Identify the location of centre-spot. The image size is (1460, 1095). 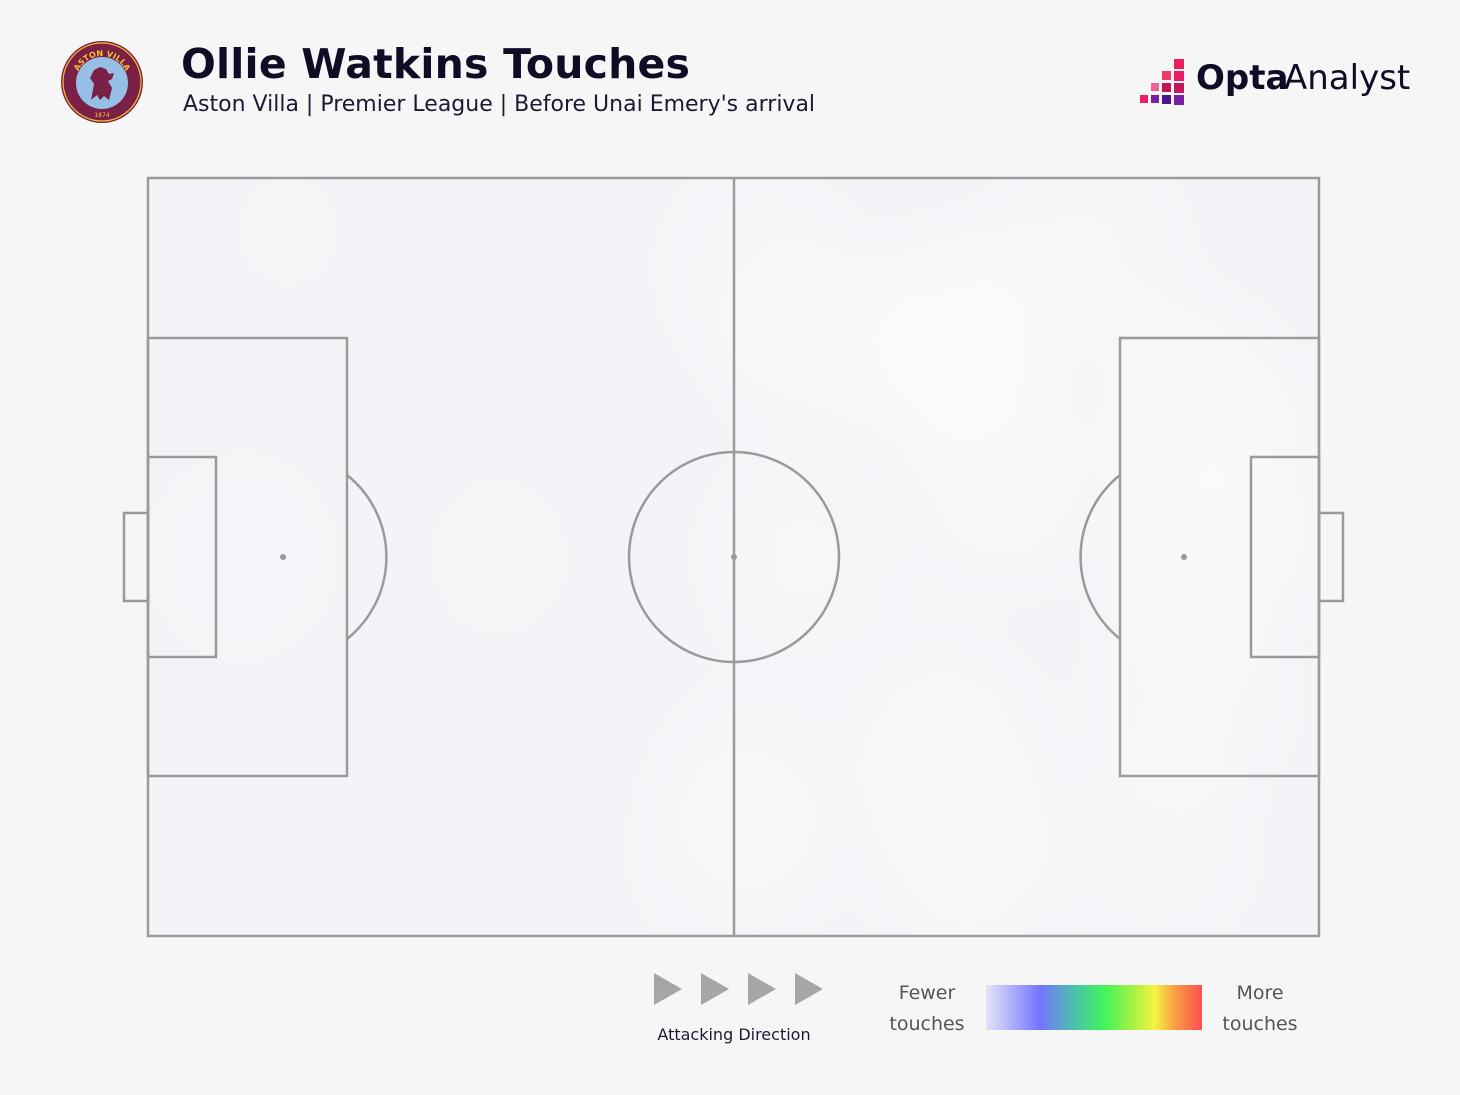
(734, 557).